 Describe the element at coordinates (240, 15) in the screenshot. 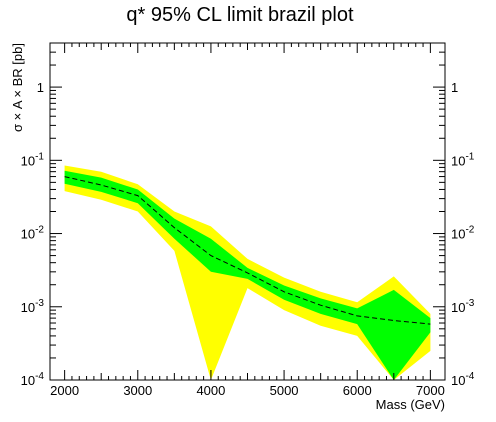

I see `chart-title: q* 95% CL limit brazil plot` at that location.